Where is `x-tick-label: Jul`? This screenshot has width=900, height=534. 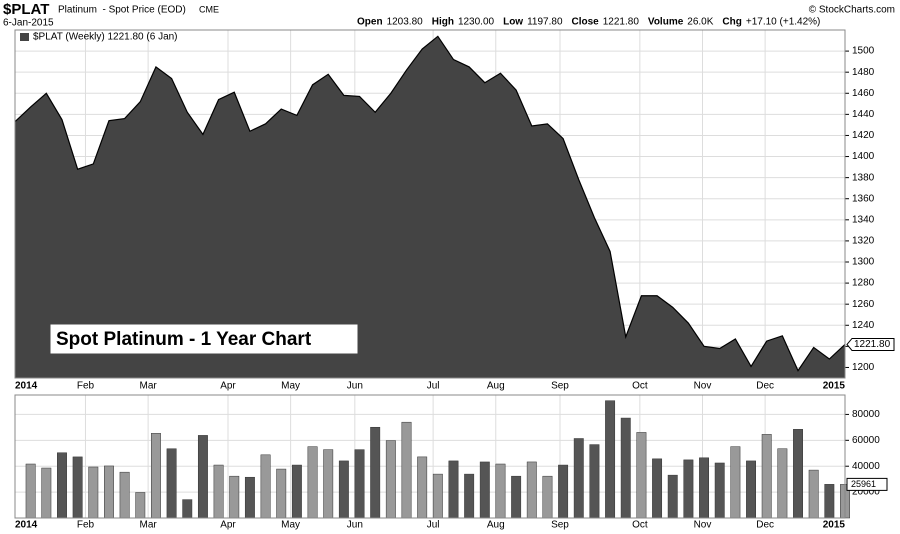
x-tick-label: Jul is located at coordinates (433, 386).